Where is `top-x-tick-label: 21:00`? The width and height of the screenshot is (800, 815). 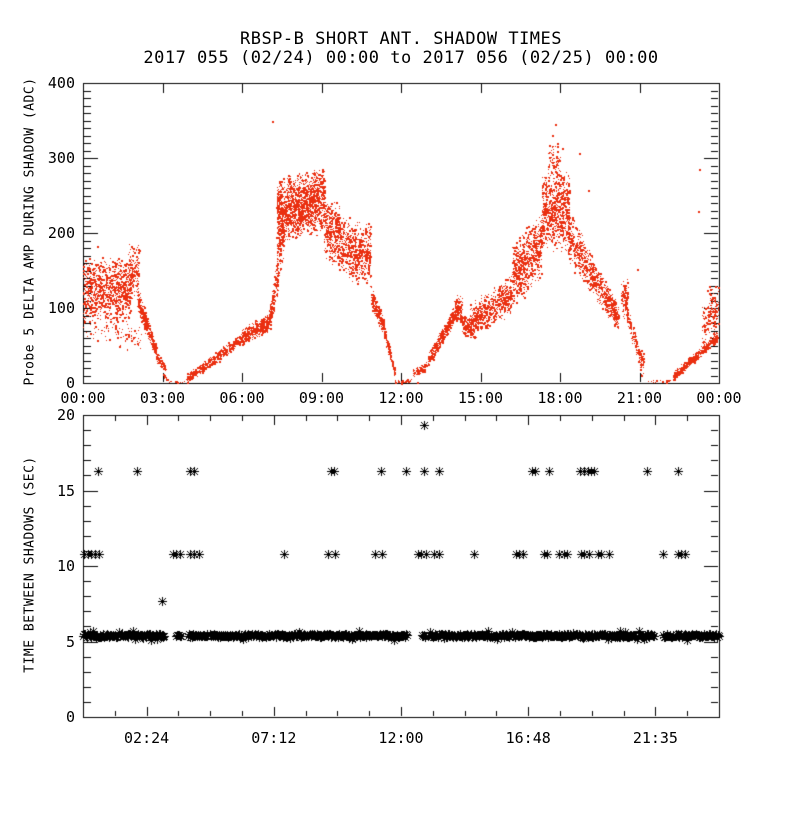 top-x-tick-label: 21:00 is located at coordinates (639, 398).